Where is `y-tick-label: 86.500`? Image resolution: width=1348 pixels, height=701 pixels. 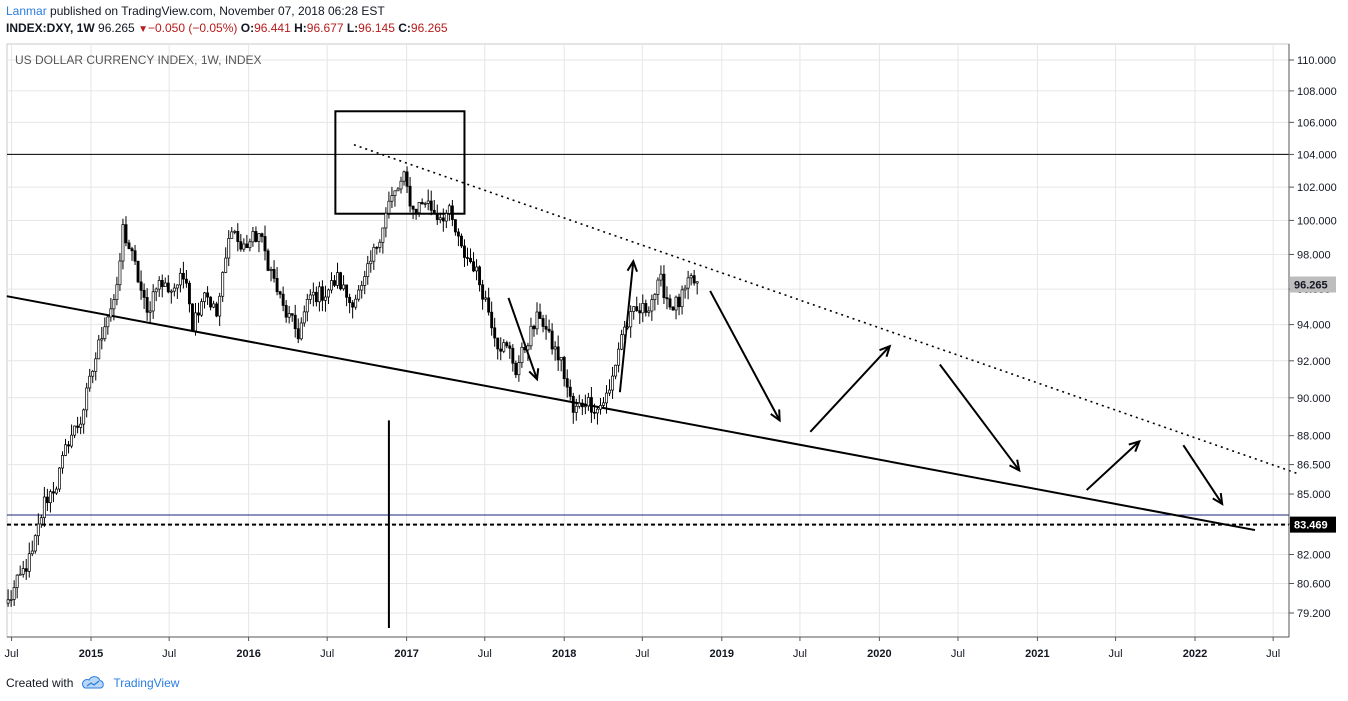
y-tick-label: 86.500 is located at coordinates (1314, 466).